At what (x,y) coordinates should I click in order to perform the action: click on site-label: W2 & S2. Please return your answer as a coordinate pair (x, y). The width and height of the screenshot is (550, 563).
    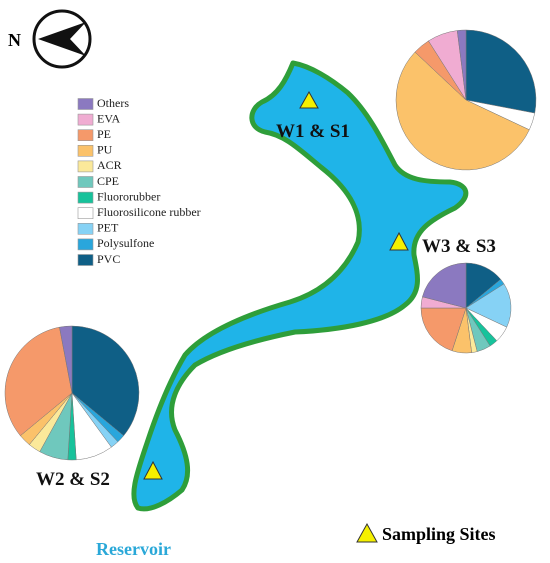
    Looking at the image, I should click on (73, 479).